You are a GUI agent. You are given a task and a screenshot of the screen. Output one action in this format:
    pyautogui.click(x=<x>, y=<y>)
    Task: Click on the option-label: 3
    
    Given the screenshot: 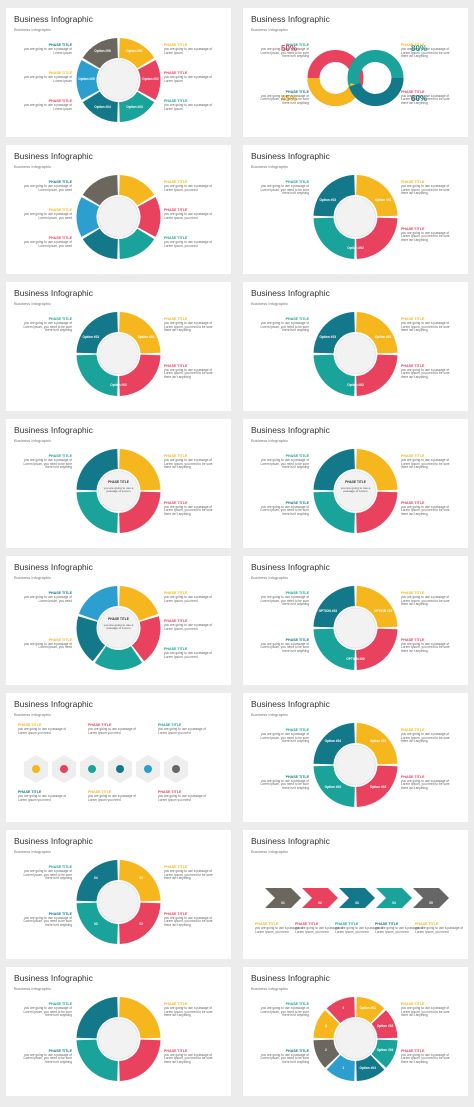 What is the action you would take?
    pyautogui.click(x=326, y=1025)
    